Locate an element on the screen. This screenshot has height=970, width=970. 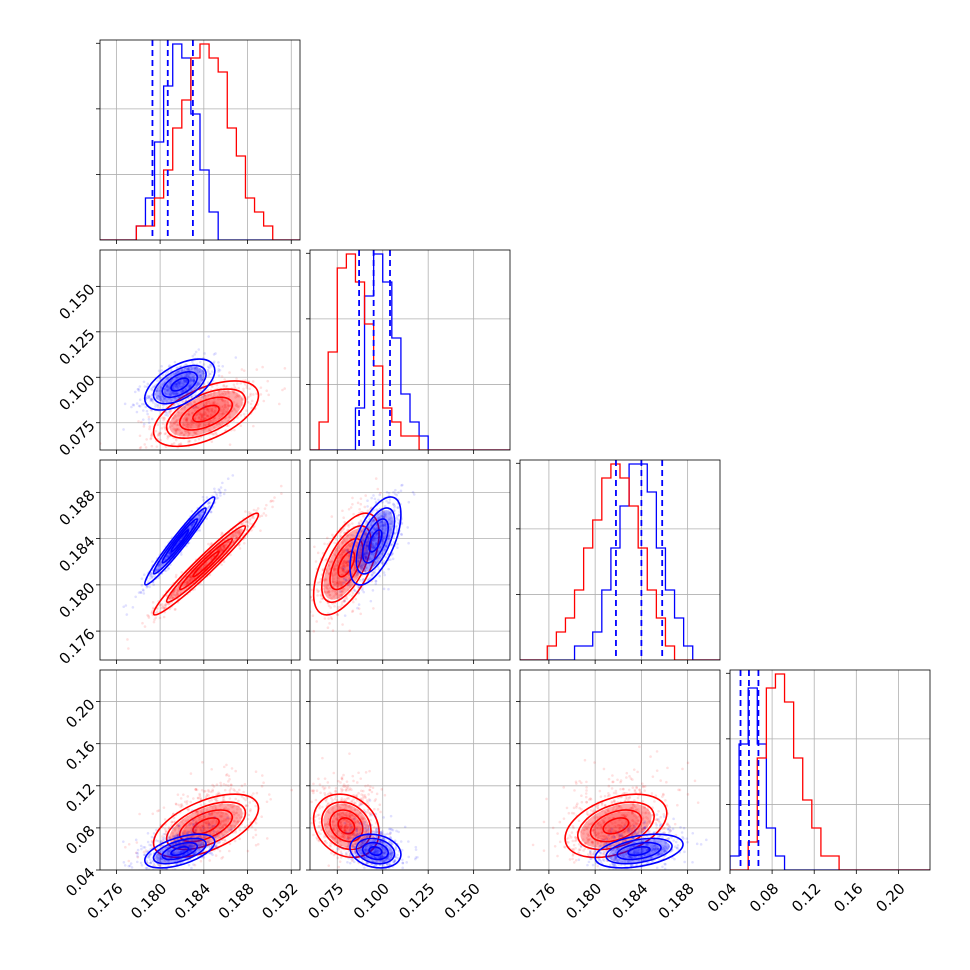
y-tick-label-2-3: 0.188 is located at coordinates (76, 507).